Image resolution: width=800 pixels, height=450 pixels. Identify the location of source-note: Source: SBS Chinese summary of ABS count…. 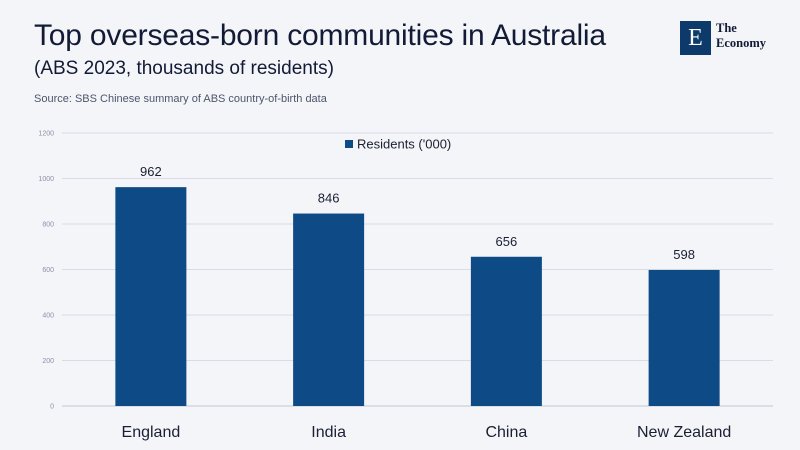
(180, 99).